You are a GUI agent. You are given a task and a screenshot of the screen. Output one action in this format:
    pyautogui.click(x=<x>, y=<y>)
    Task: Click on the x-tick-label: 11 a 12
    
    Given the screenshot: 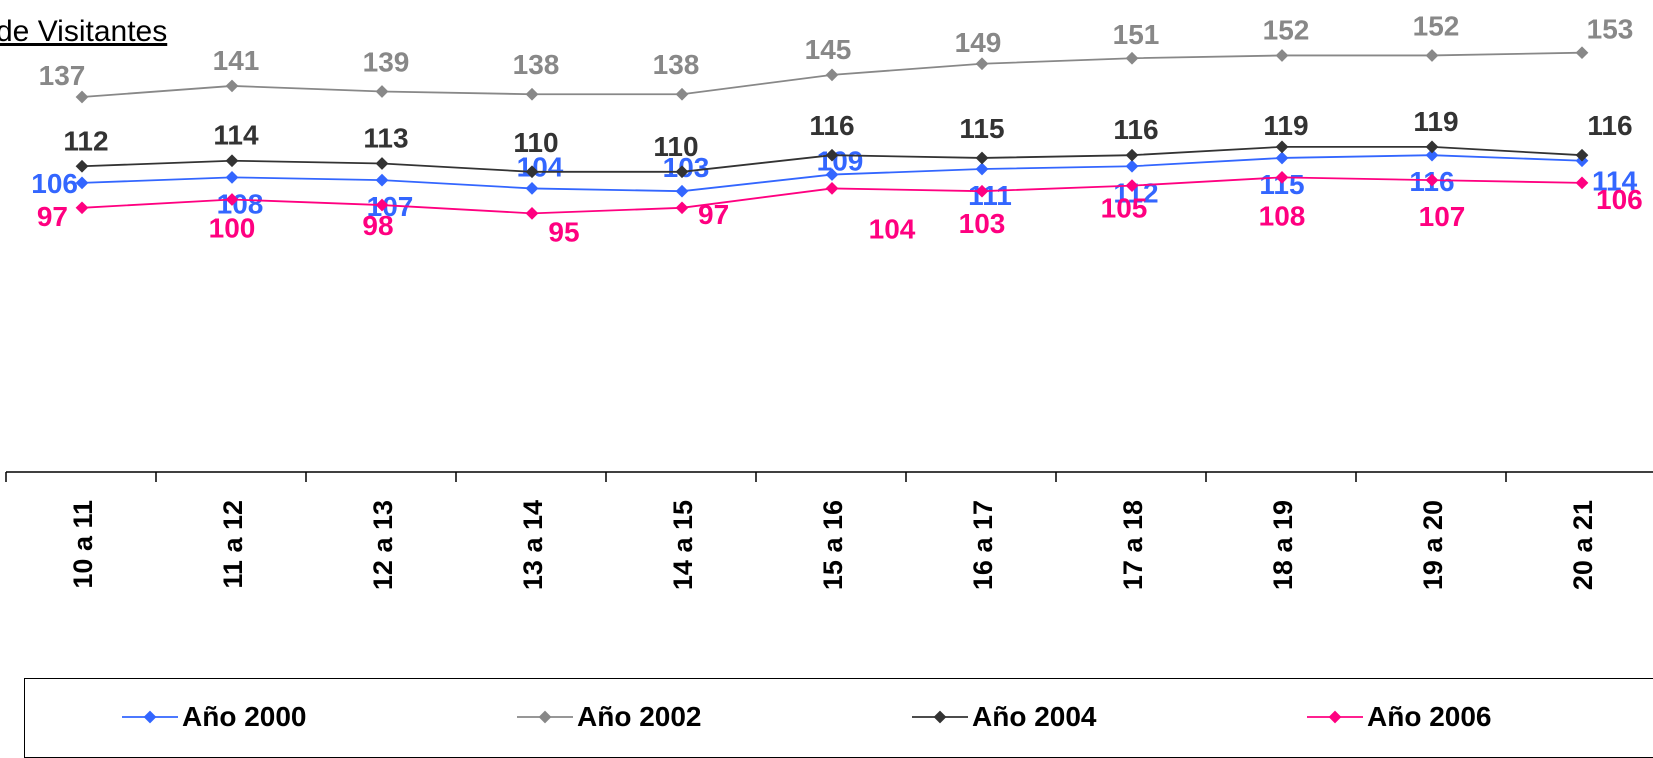 What is the action you would take?
    pyautogui.click(x=233, y=544)
    